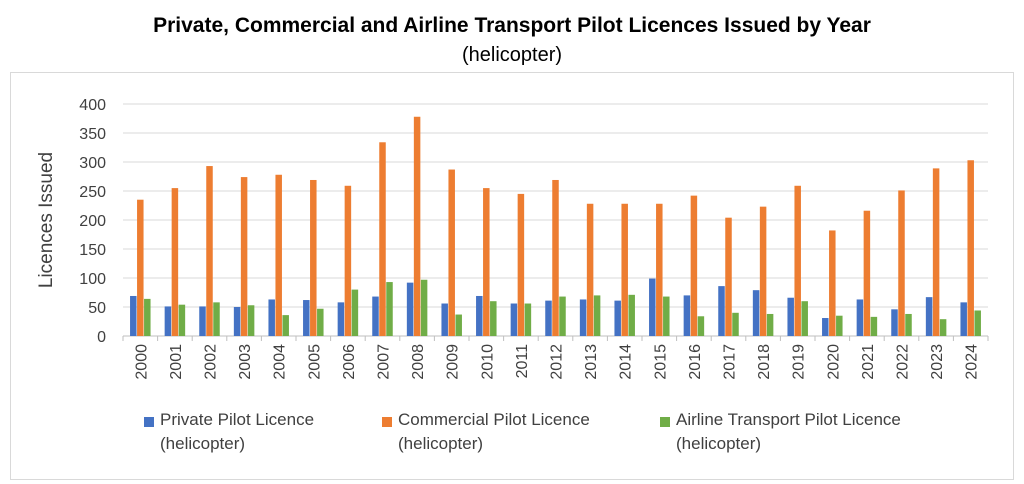 This screenshot has width=1024, height=484. What do you see at coordinates (349, 362) in the screenshot?
I see `x-tick-label: 2006` at bounding box center [349, 362].